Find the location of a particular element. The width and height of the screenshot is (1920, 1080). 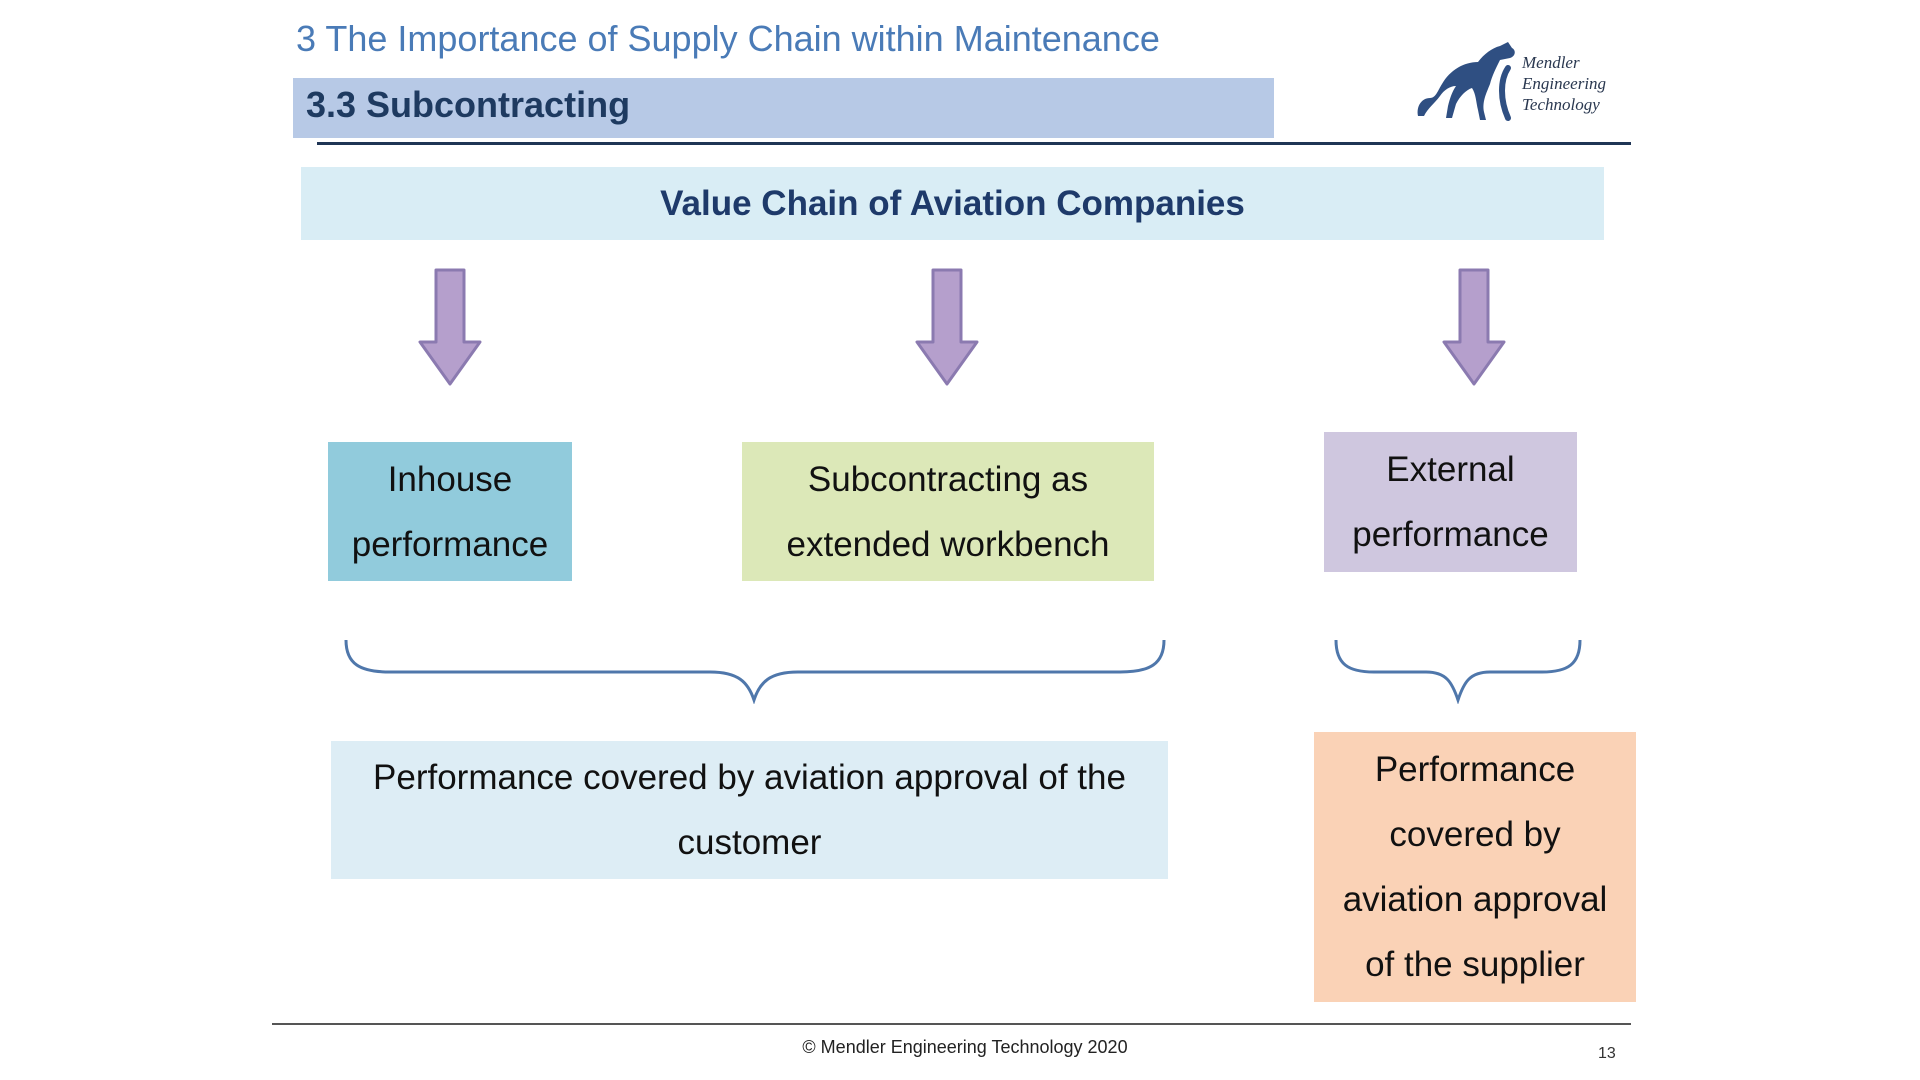

workbench-line2: extended workbench is located at coordinates (948, 544).